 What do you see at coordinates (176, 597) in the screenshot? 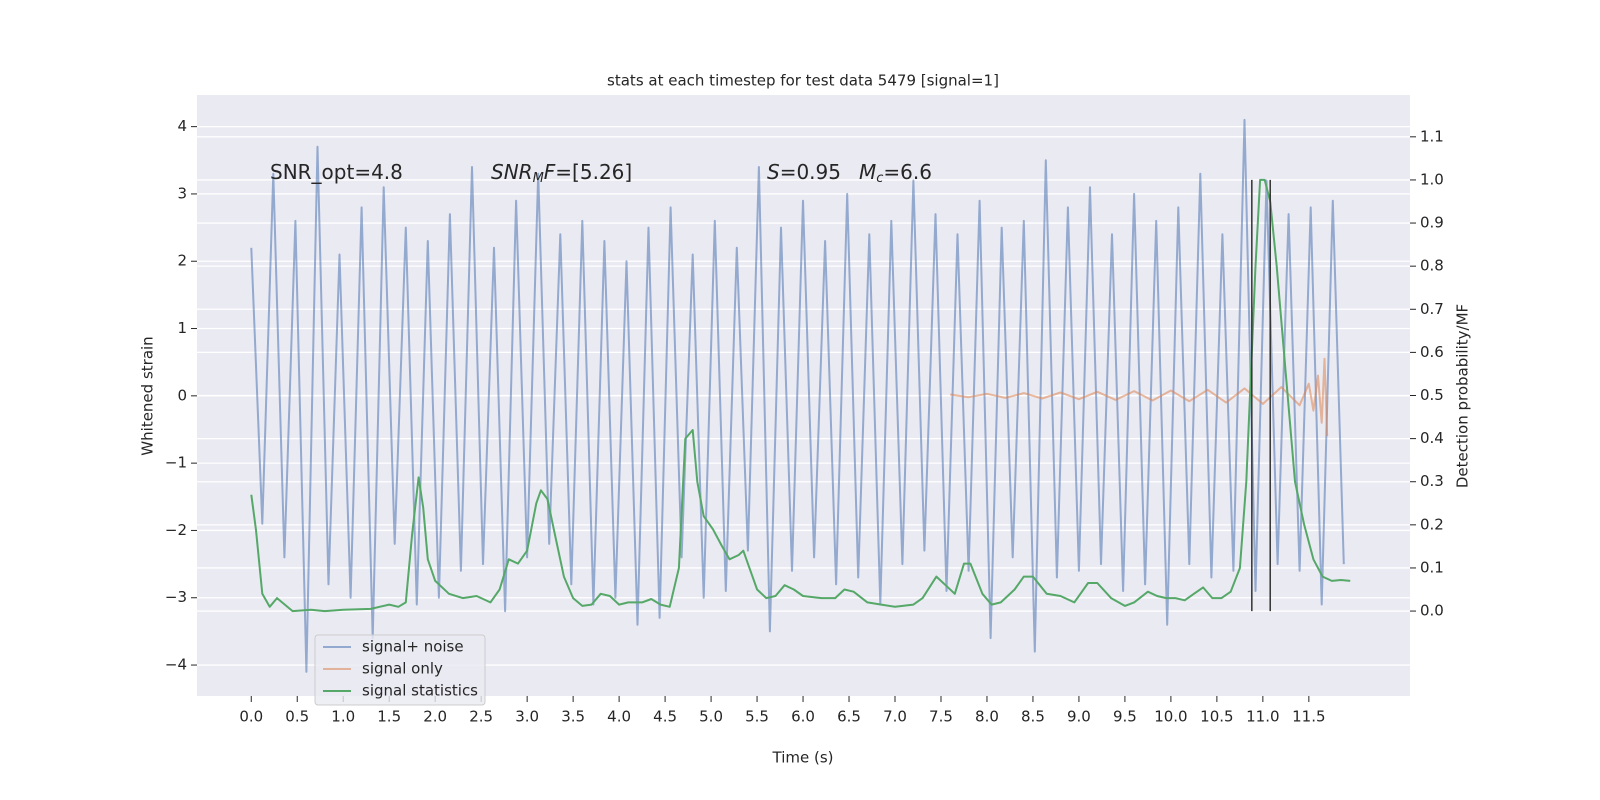
I see `y-tick-label: −3` at bounding box center [176, 597].